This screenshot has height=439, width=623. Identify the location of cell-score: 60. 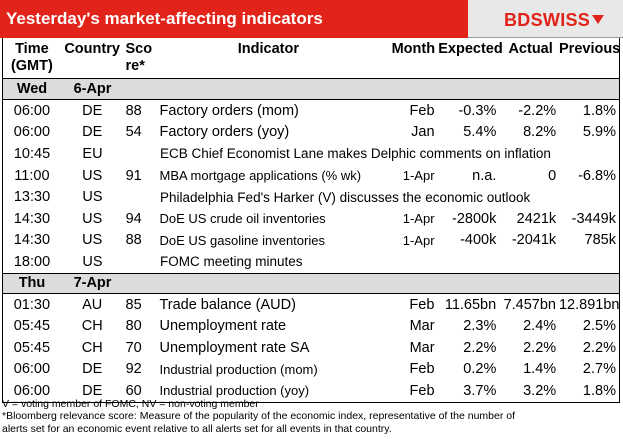
(133, 390).